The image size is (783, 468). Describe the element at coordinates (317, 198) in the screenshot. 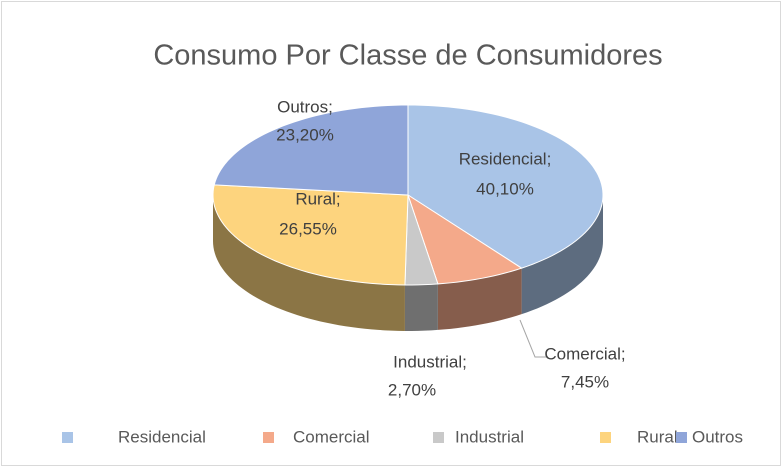

I see `data-label-name: Rural;` at that location.